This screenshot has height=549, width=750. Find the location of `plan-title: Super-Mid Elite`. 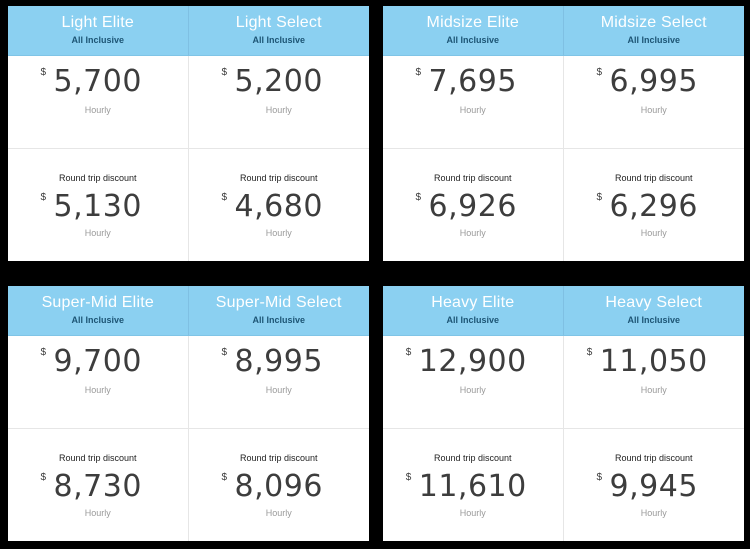

plan-title: Super-Mid Elite is located at coordinates (97, 302).